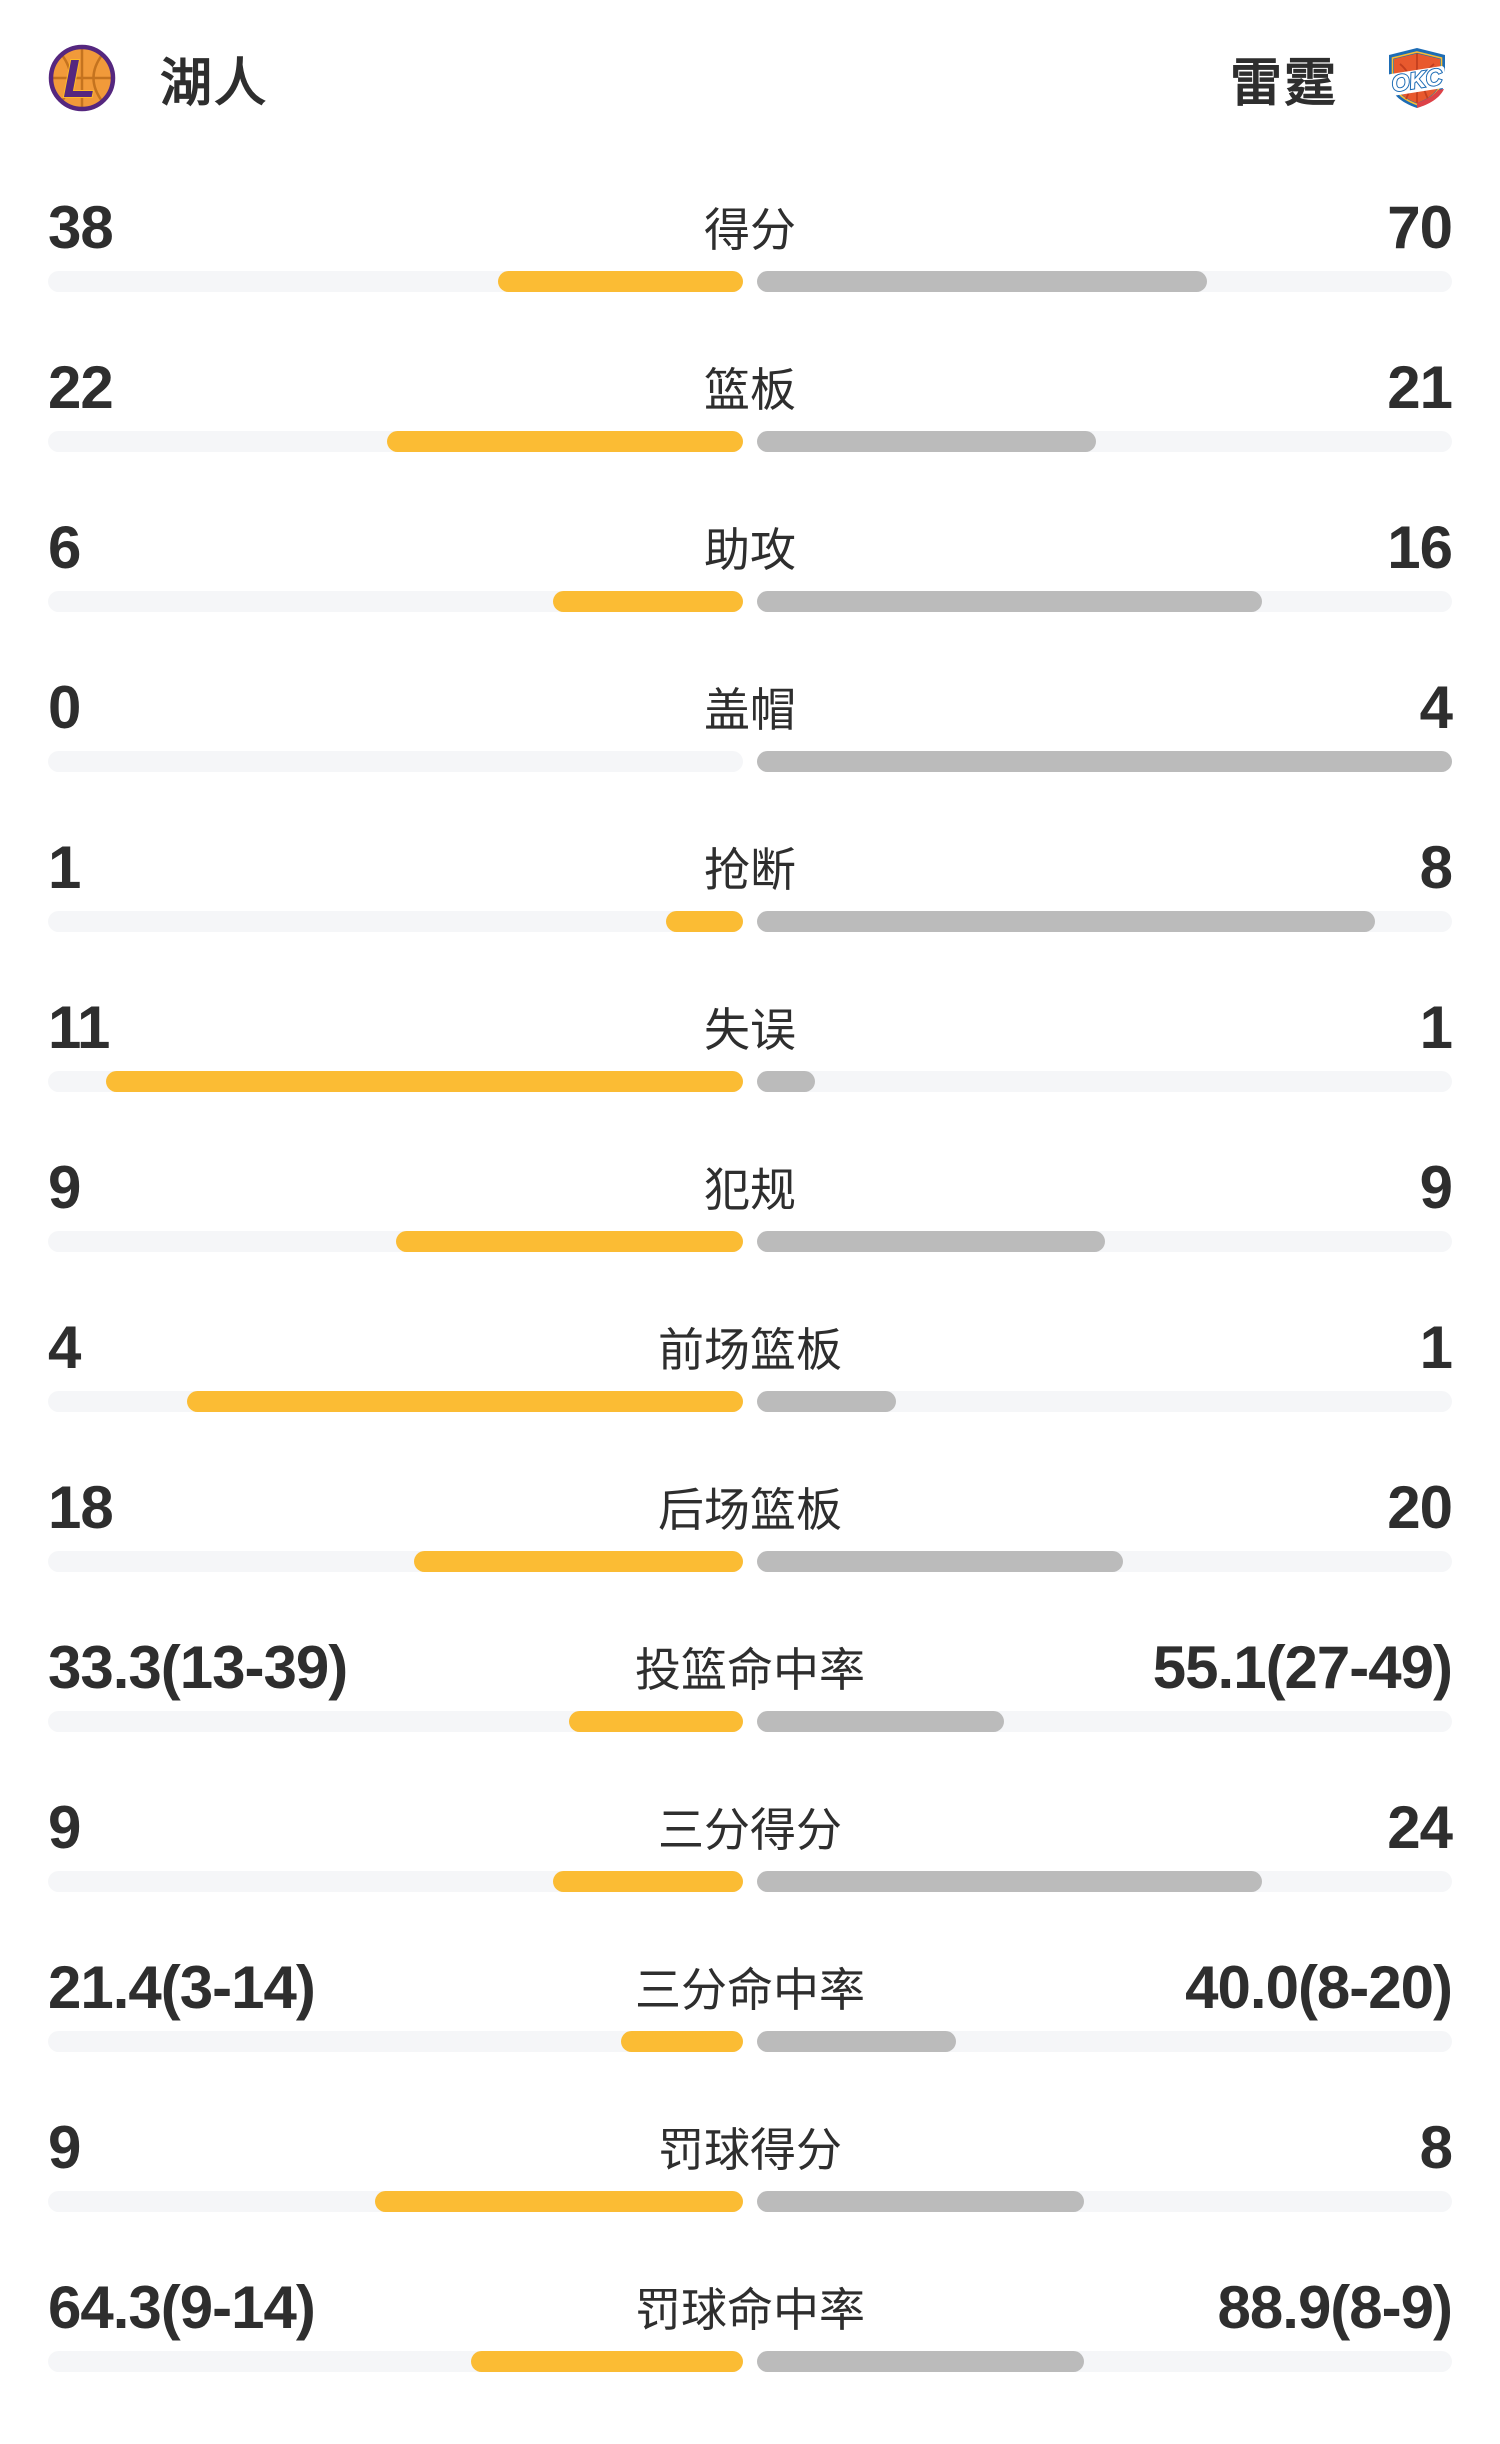  Describe the element at coordinates (750, 1030) in the screenshot. I see `stat-label: 失误` at that location.